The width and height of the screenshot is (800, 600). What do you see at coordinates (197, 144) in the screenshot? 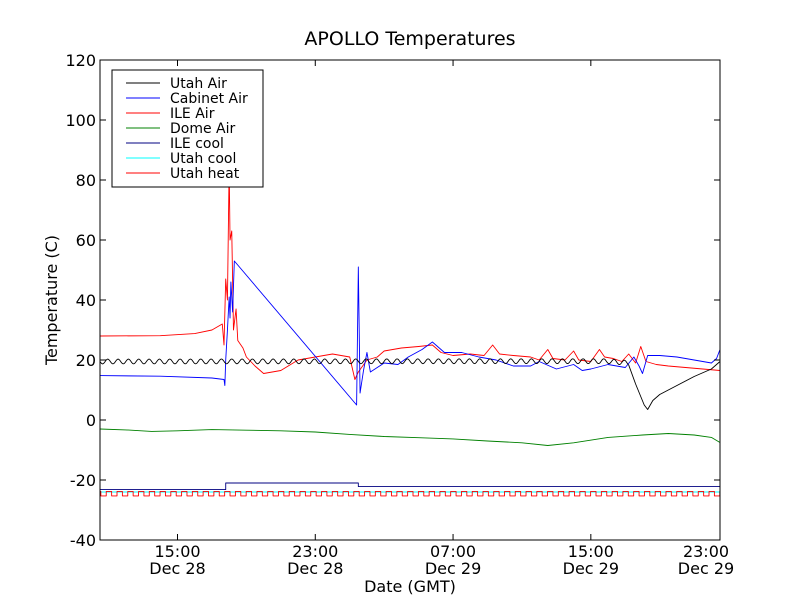
I see `legend-label: ILE cool` at bounding box center [197, 144].